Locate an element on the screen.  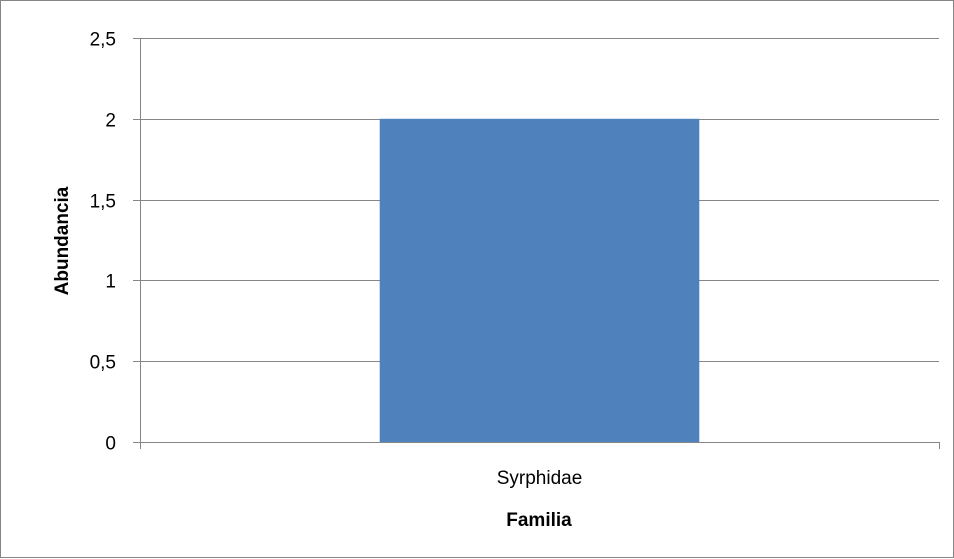
y-tick-labels: 0 0,5 1 1,5 2 2,5 is located at coordinates (103, 242).